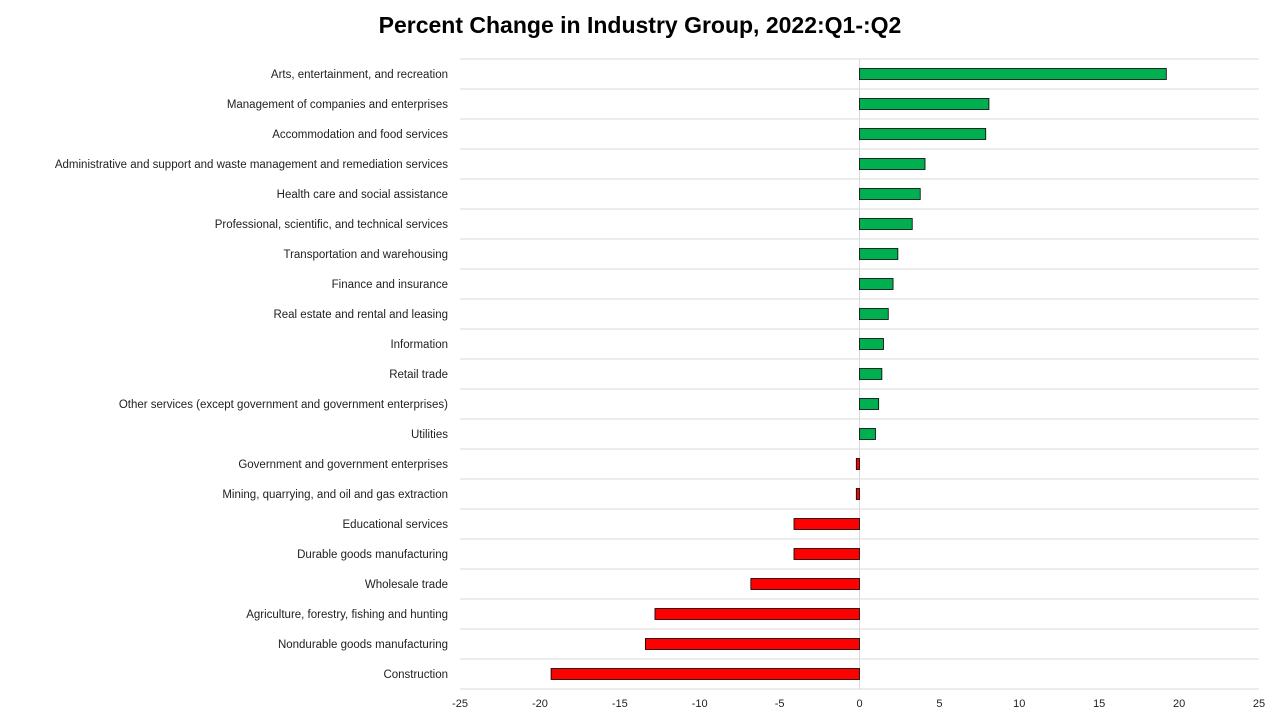 This screenshot has height=720, width=1280. Describe the element at coordinates (390, 285) in the screenshot. I see `category-label: Finance and insurance` at that location.